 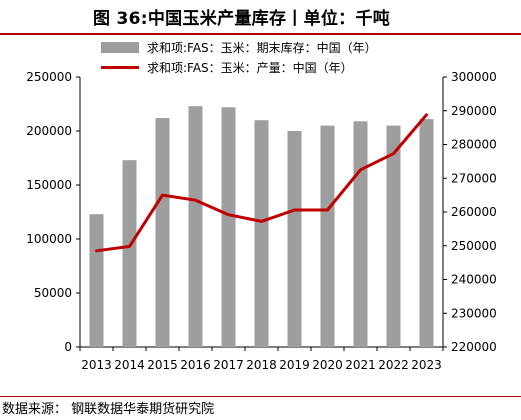 I want to click on x-tick-label: 2019, so click(x=294, y=365).